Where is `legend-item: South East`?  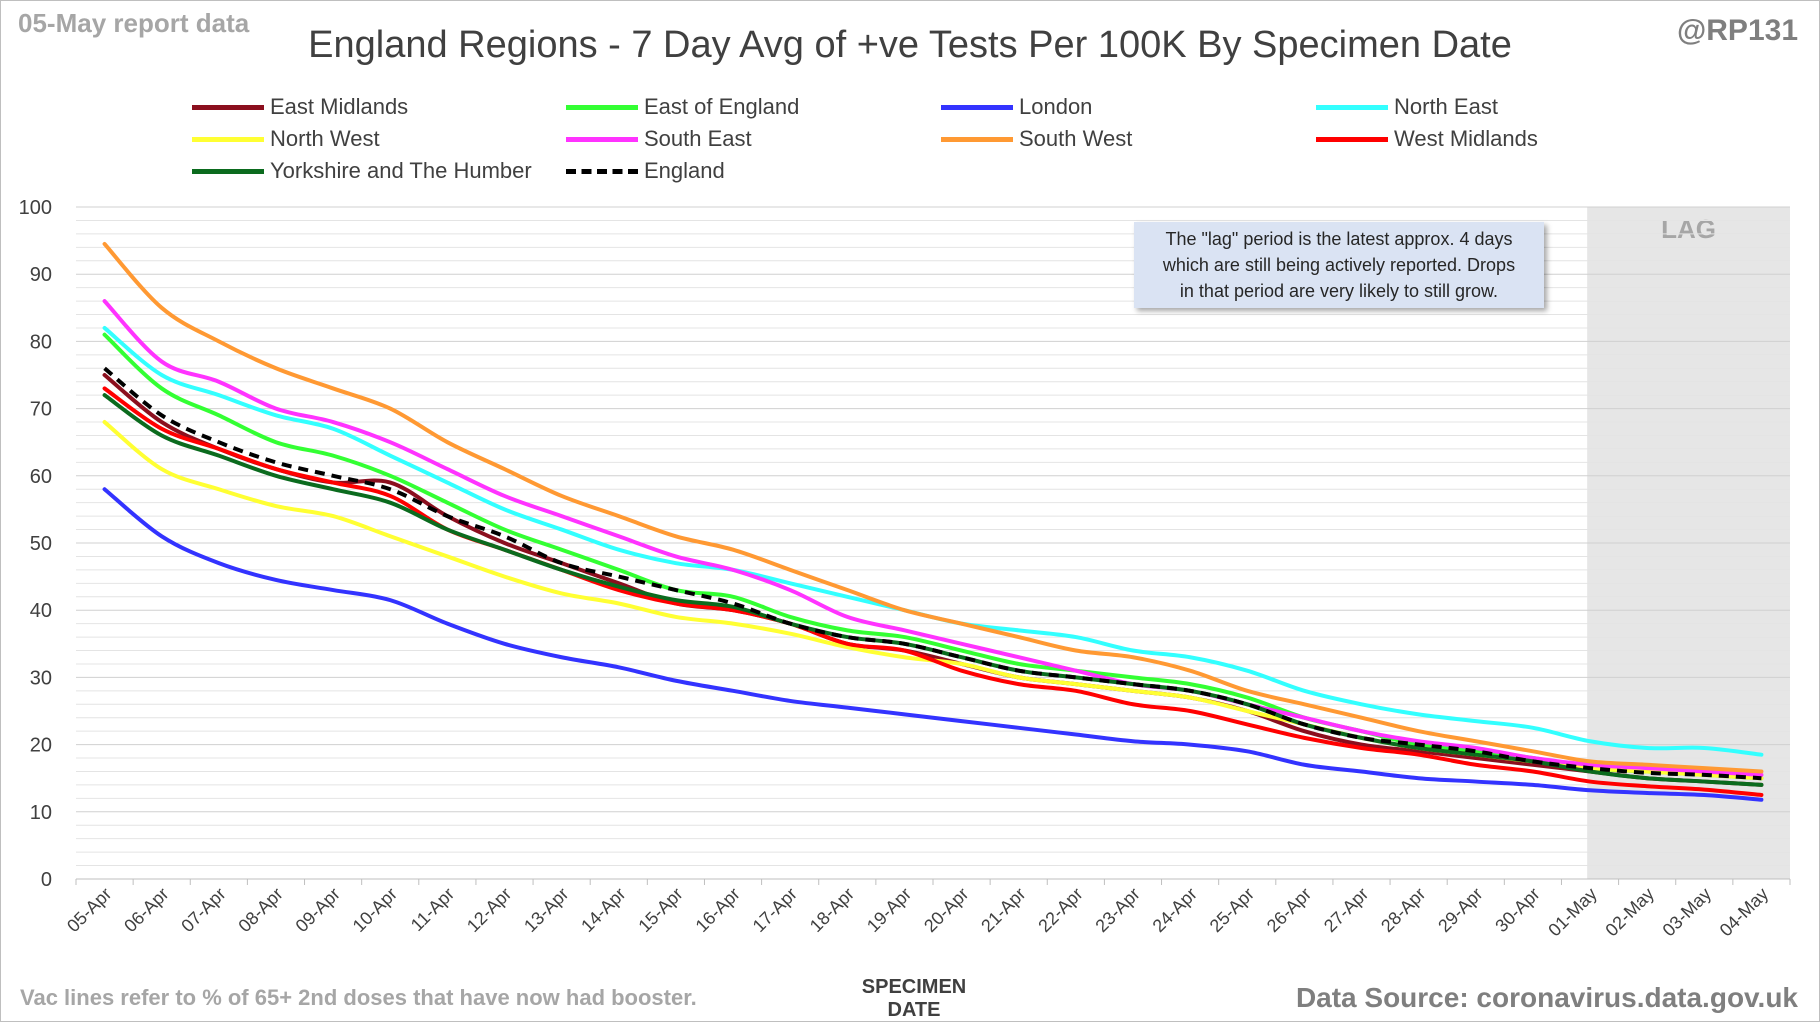 legend-item: South East is located at coordinates (659, 139).